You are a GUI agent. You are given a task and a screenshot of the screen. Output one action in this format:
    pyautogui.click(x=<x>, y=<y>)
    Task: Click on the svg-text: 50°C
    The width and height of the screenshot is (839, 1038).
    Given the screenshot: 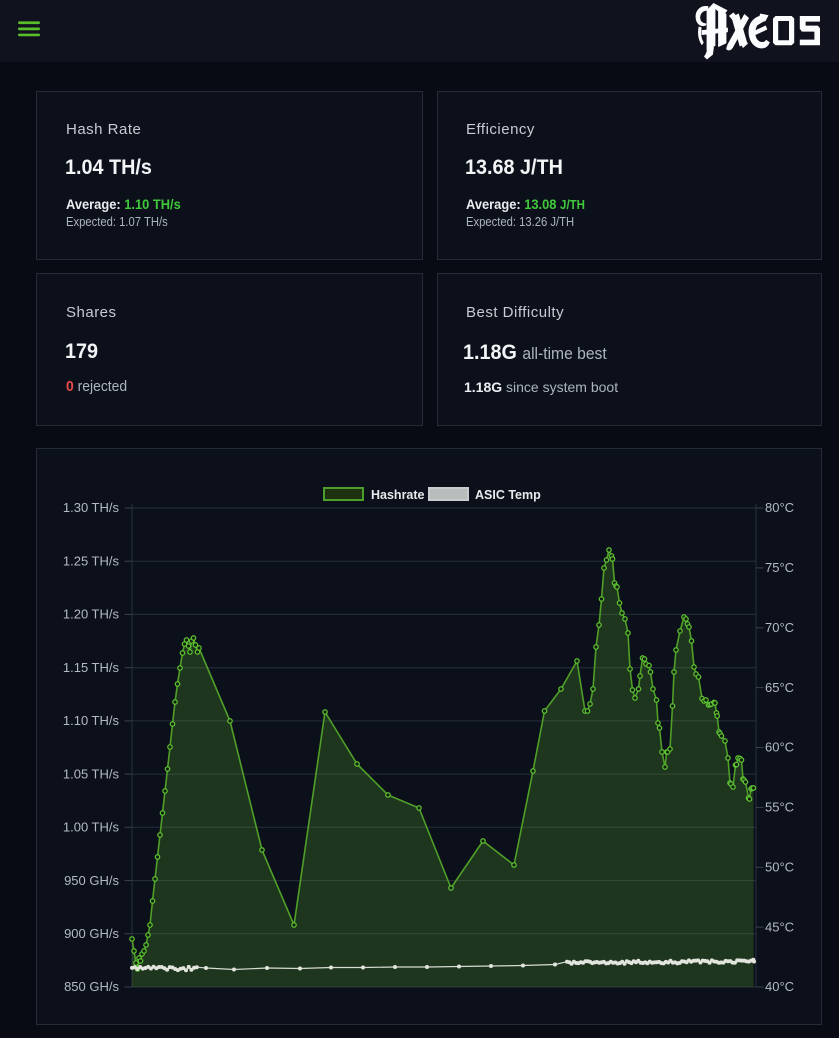 What is the action you would take?
    pyautogui.click(x=779, y=867)
    